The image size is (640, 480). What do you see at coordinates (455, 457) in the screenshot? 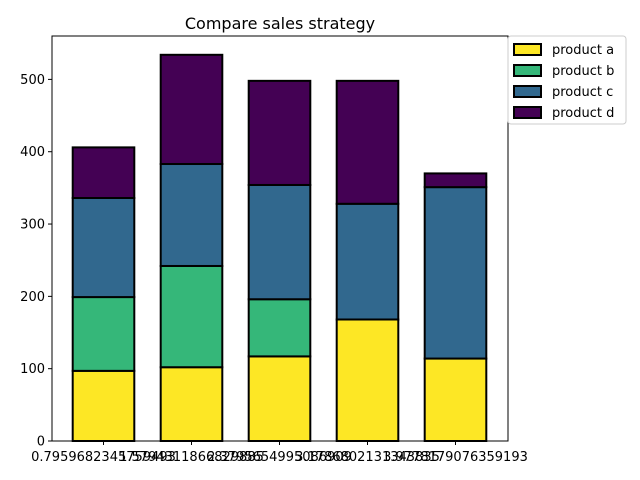
I see `x-tick-label: 3.9778179076359193` at bounding box center [455, 457].